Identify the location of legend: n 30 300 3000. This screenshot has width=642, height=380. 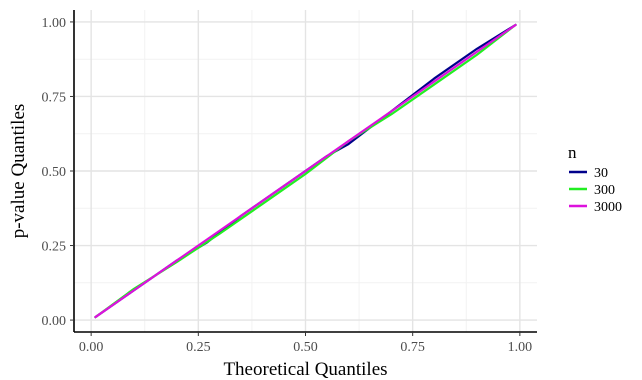
(595, 179).